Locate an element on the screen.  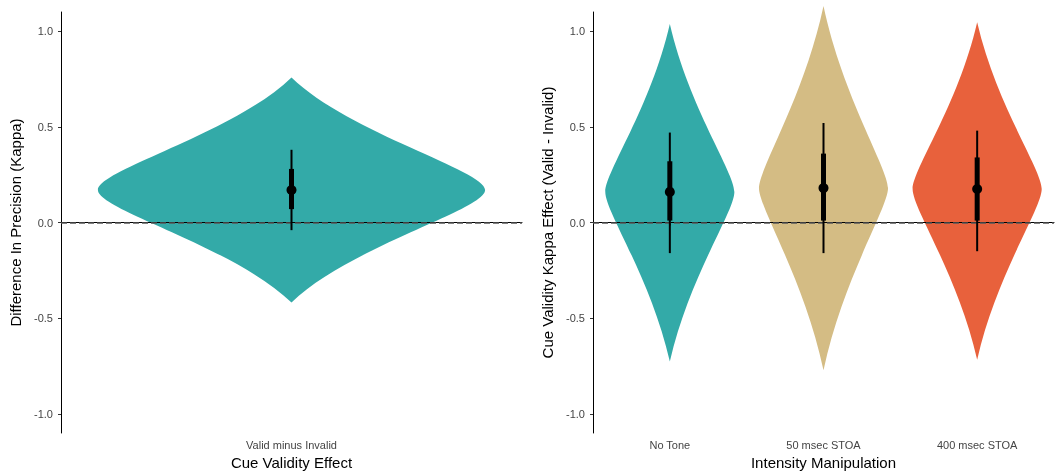
x-tick-label: Valid minus Invalid is located at coordinates (291, 444).